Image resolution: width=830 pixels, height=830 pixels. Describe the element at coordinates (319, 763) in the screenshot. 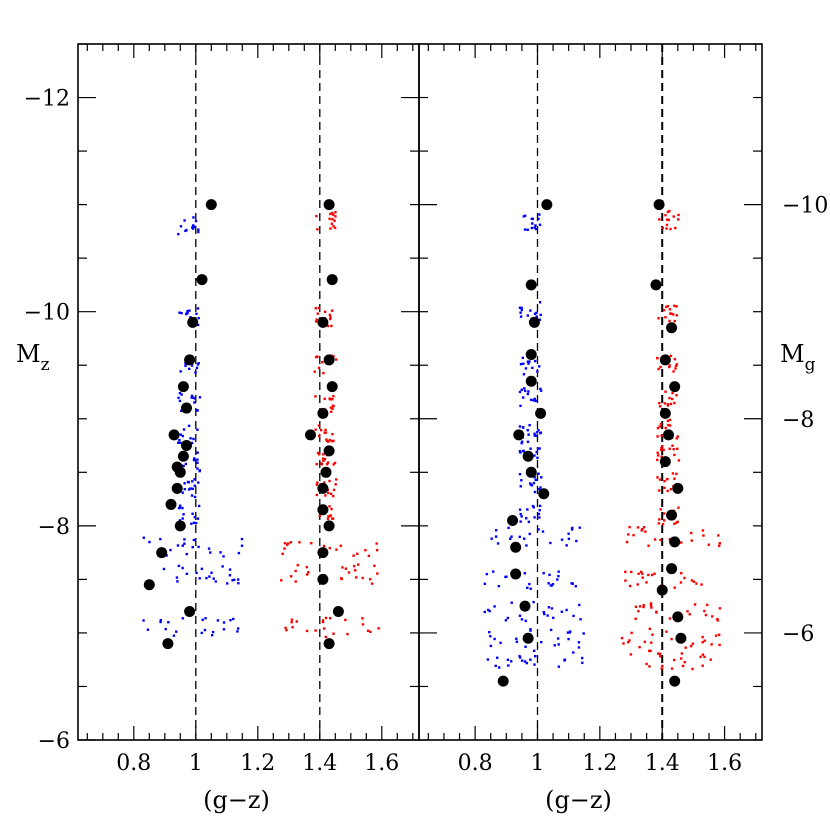

I see `x-tick-label: 1.4` at that location.